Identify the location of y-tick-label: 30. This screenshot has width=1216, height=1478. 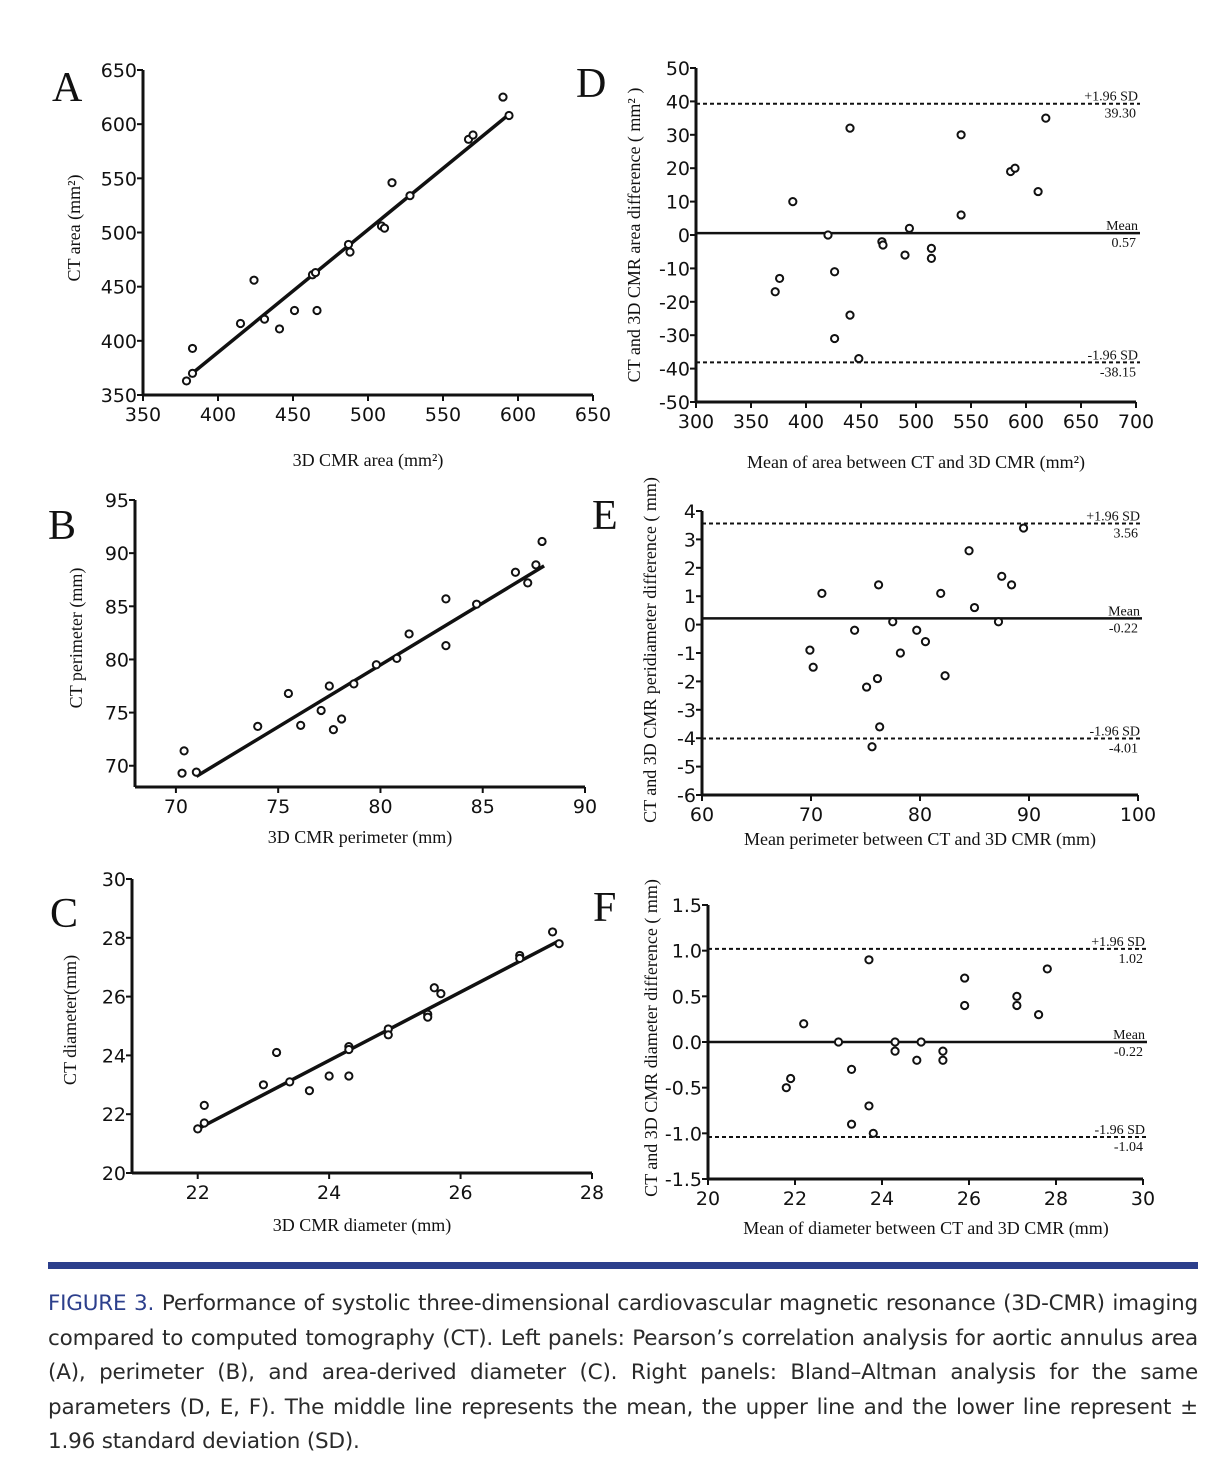
(114, 880).